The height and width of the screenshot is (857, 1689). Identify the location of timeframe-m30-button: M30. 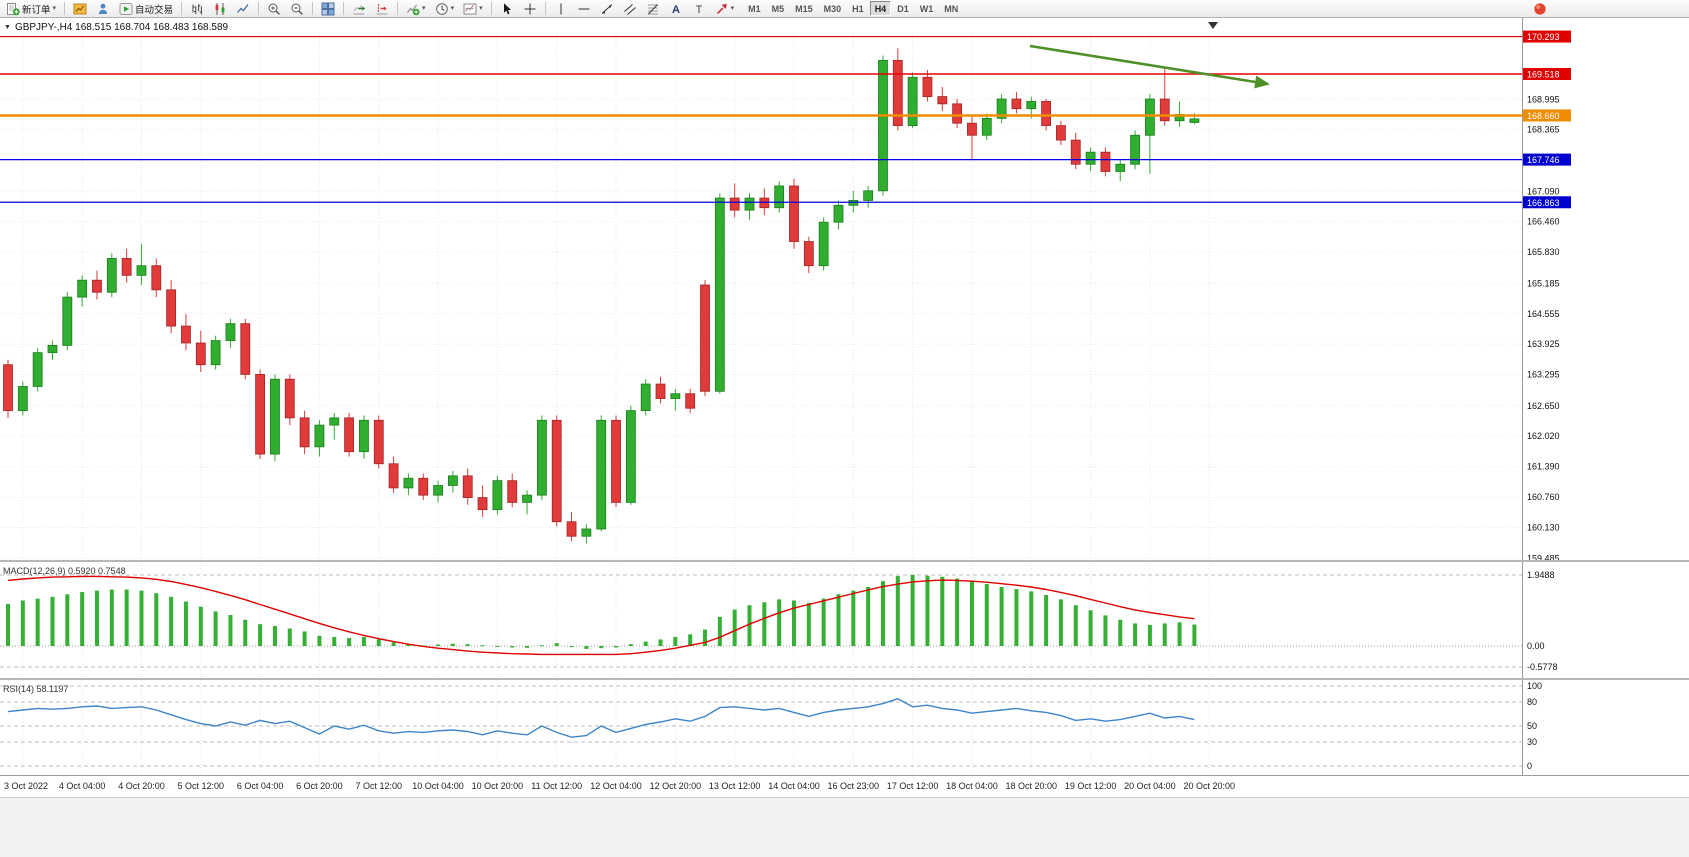
(833, 8).